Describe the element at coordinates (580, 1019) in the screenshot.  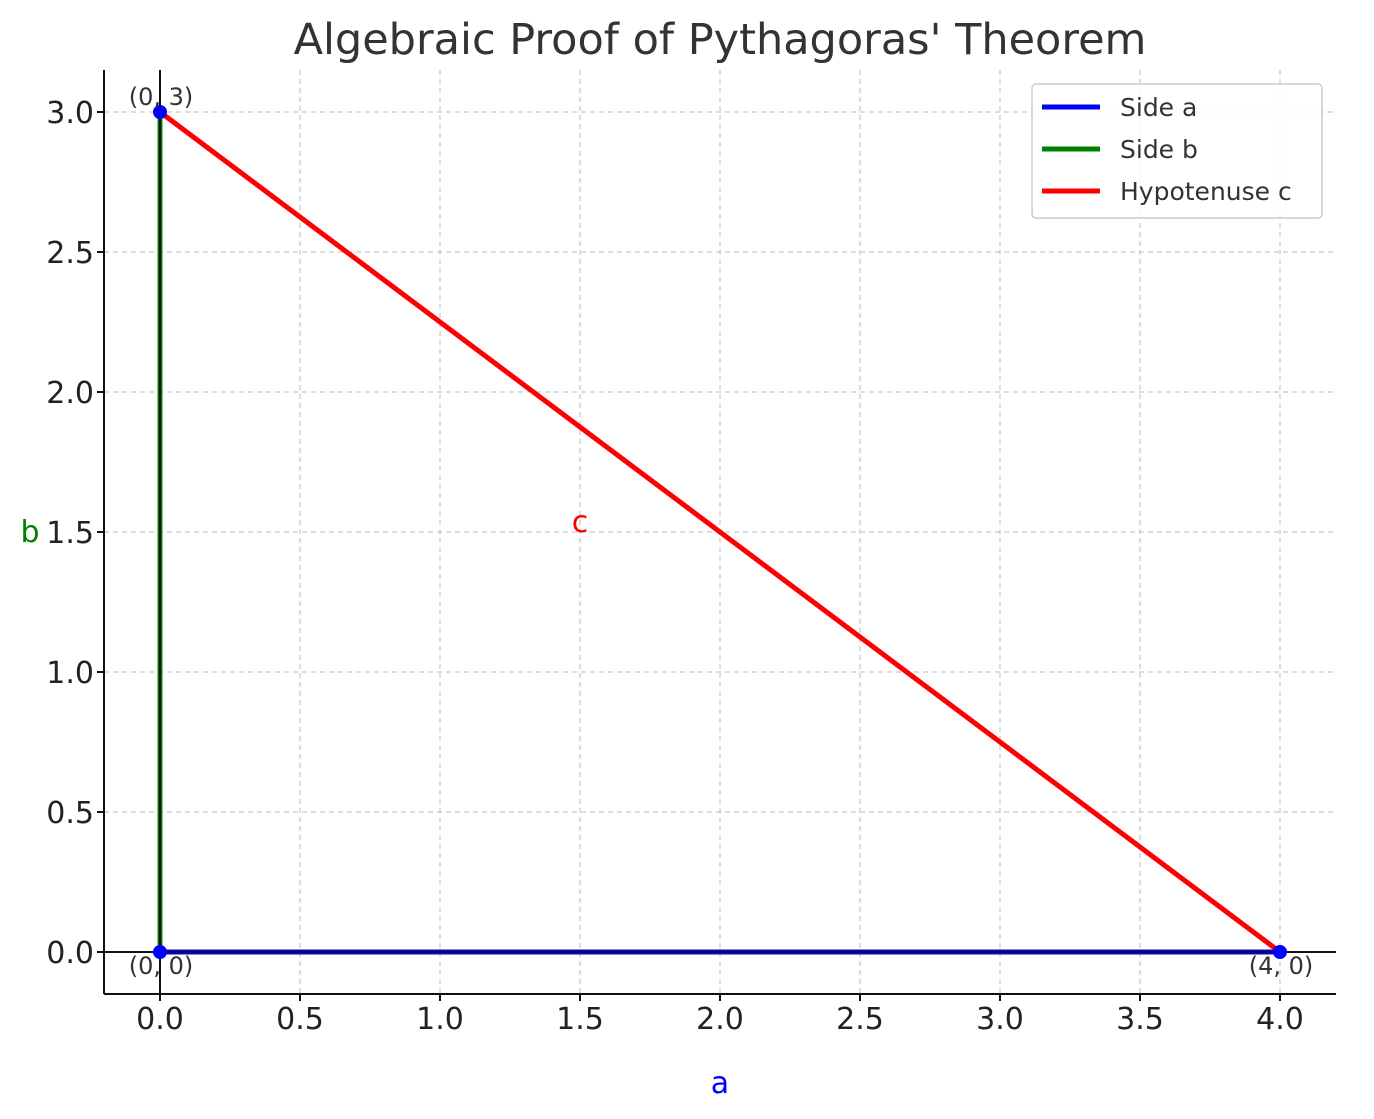
I see `x-tick-label: 1.5` at that location.